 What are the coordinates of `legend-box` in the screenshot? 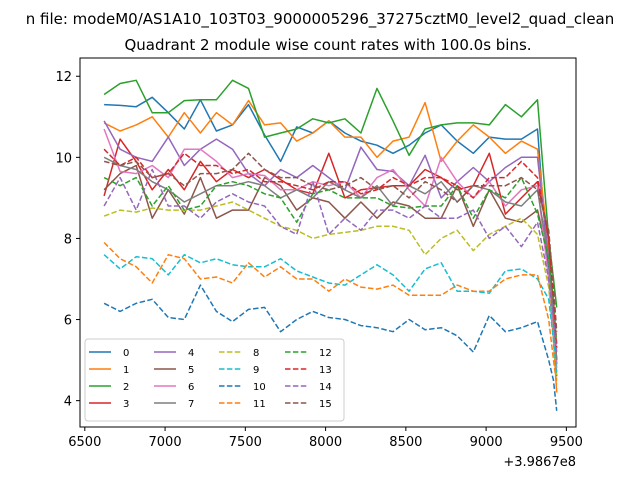 It's located at (214, 380).